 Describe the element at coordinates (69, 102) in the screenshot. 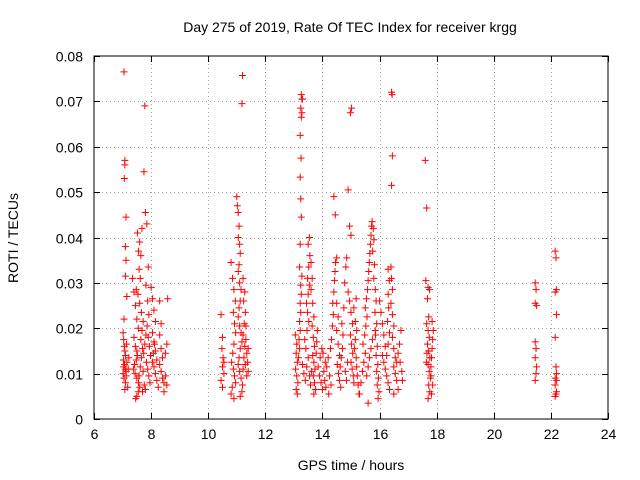

I see `y-tick-label: 0.07` at that location.